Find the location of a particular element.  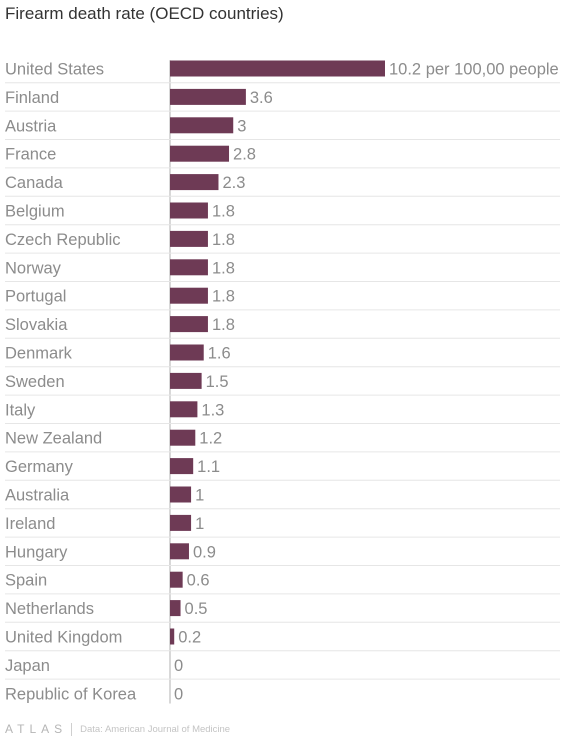

value-label: 2.3 is located at coordinates (233, 183).